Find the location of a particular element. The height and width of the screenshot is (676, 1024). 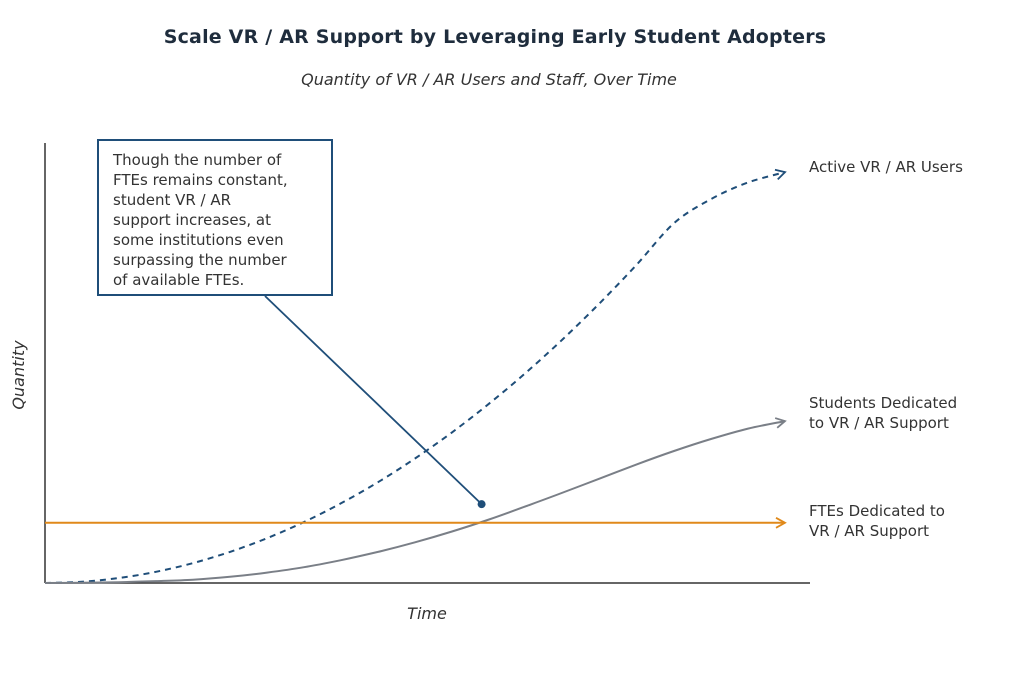

annotation-line: Though the number of is located at coordinates (197, 160).